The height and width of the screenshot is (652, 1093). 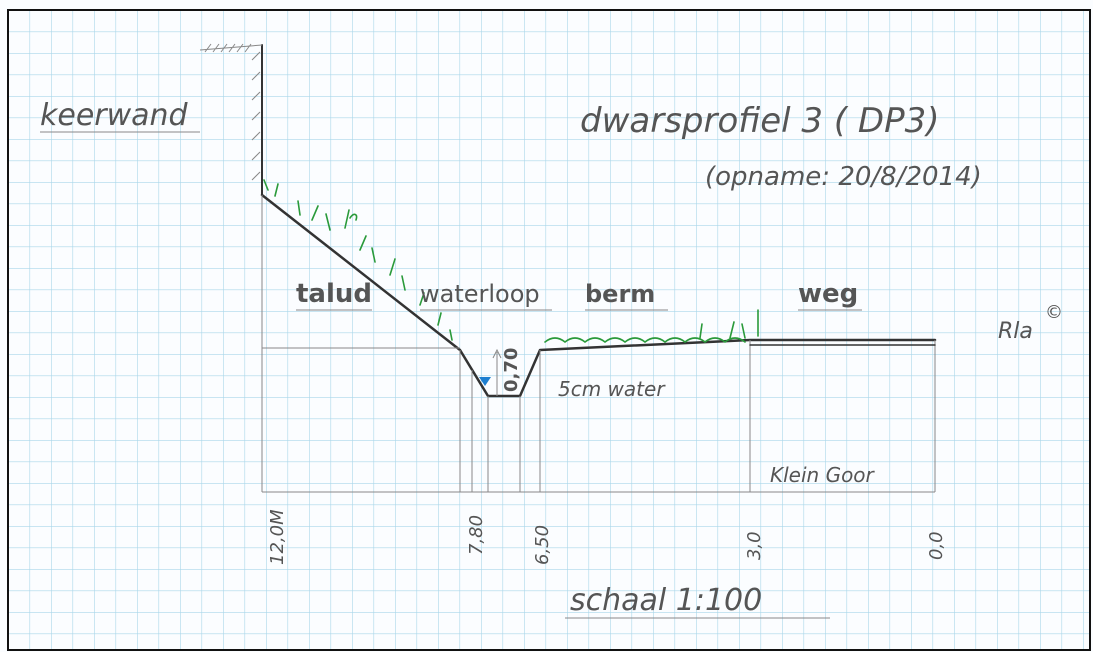 I want to click on distance-labels: 12,0M 7,80 6,50 3,0 0,0, so click(x=607, y=537).